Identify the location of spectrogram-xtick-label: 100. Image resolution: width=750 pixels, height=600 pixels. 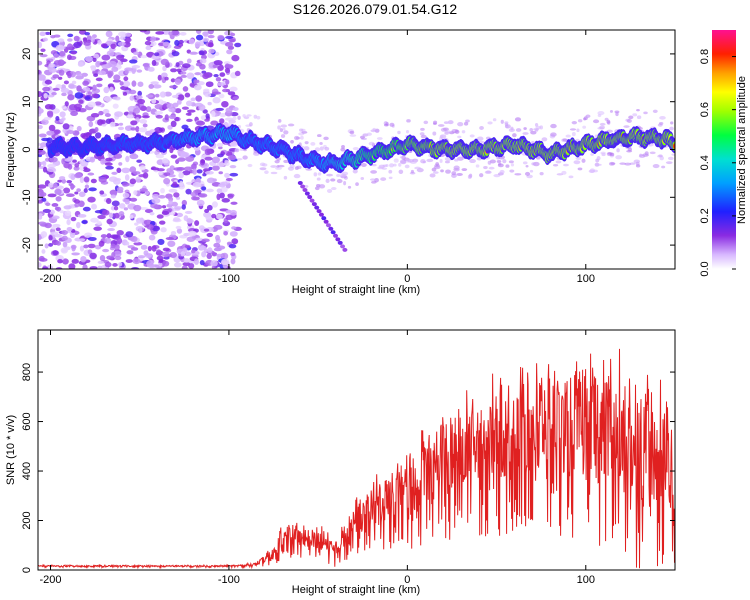
(586, 279).